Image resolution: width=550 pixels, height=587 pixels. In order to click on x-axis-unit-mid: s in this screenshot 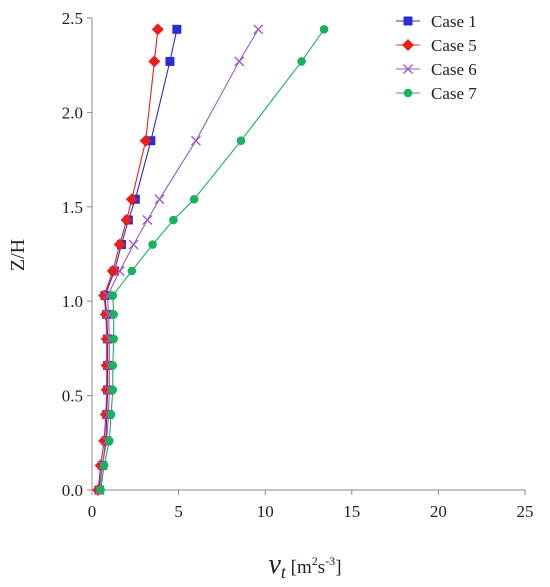, I will do `click(321, 567)`.